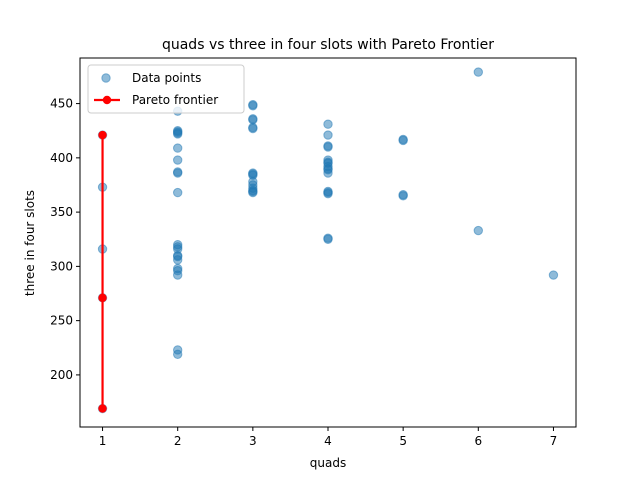 The height and width of the screenshot is (480, 640). Describe the element at coordinates (328, 463) in the screenshot. I see `x-axis-label: quads` at that location.